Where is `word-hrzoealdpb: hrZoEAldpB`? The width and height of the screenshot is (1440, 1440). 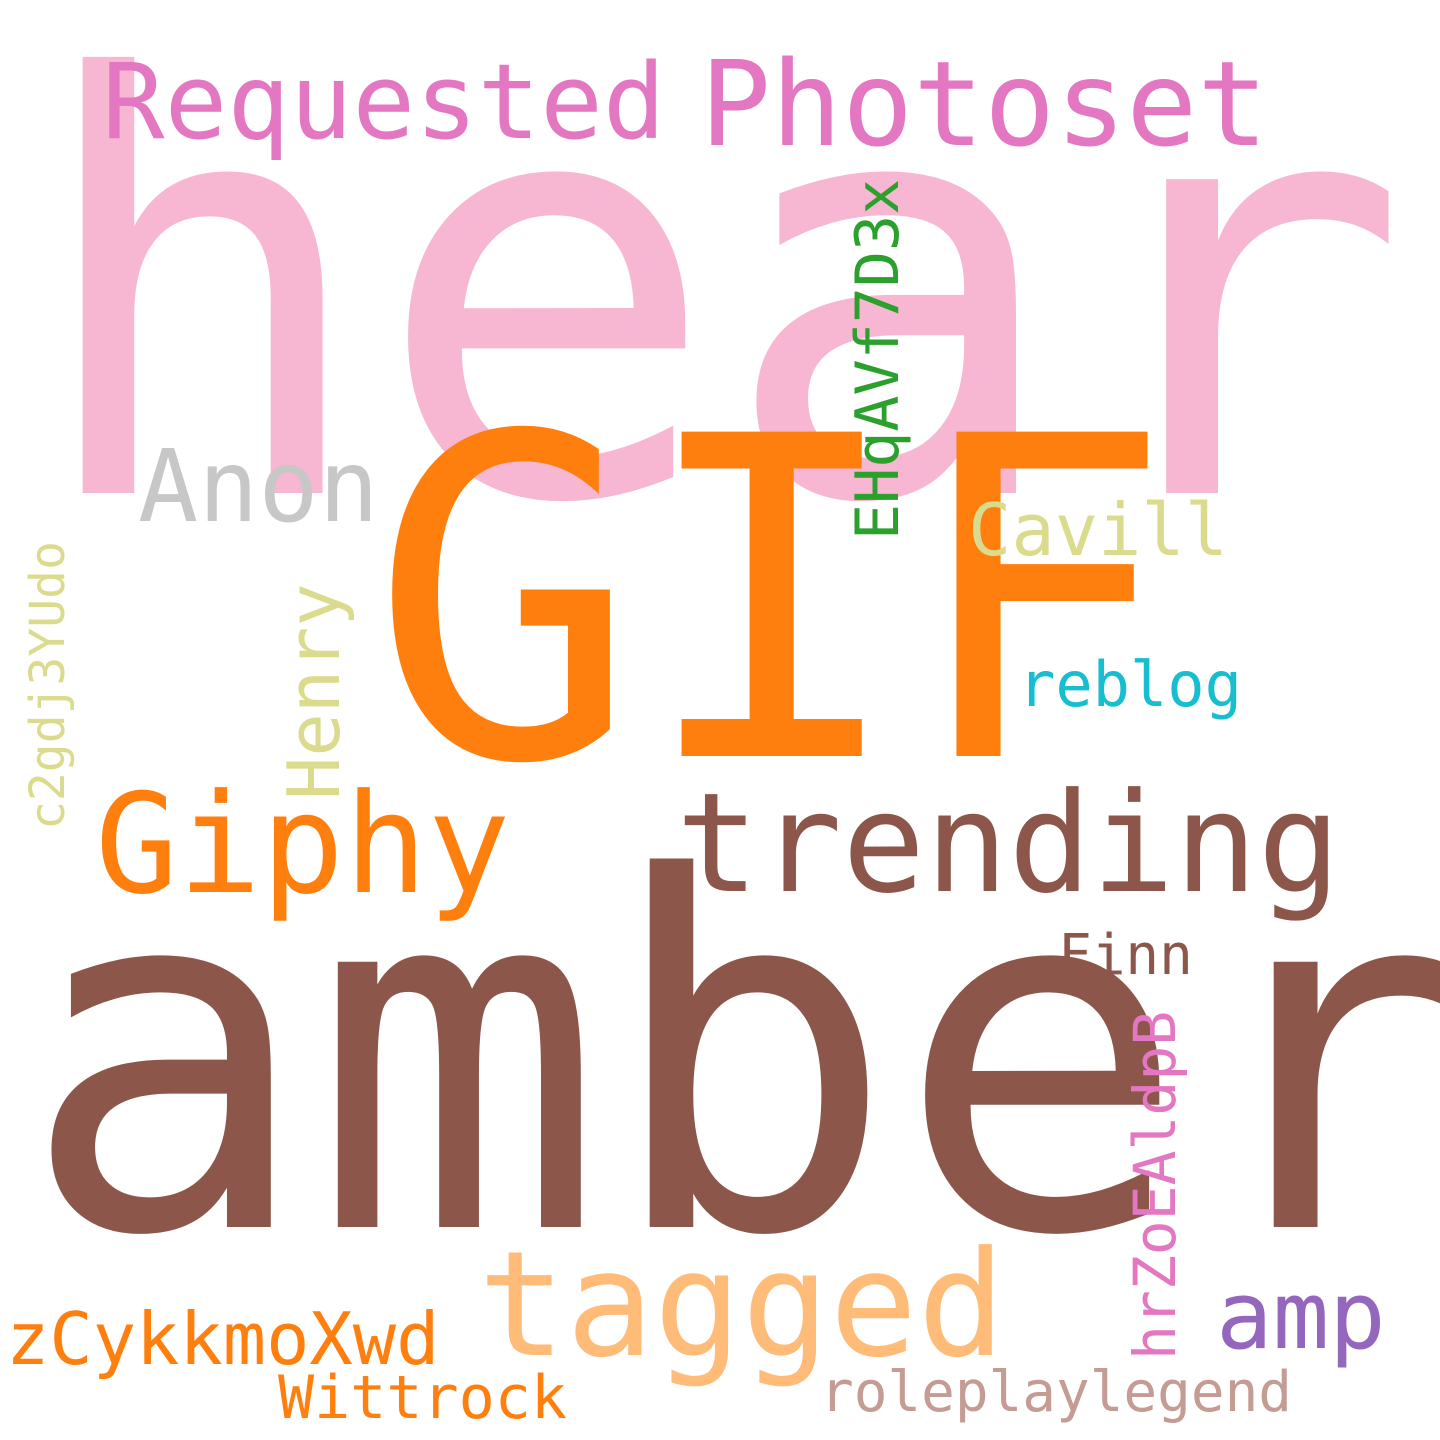 word-hrzoealdpb: hrZoEAldpB is located at coordinates (1155, 1185).